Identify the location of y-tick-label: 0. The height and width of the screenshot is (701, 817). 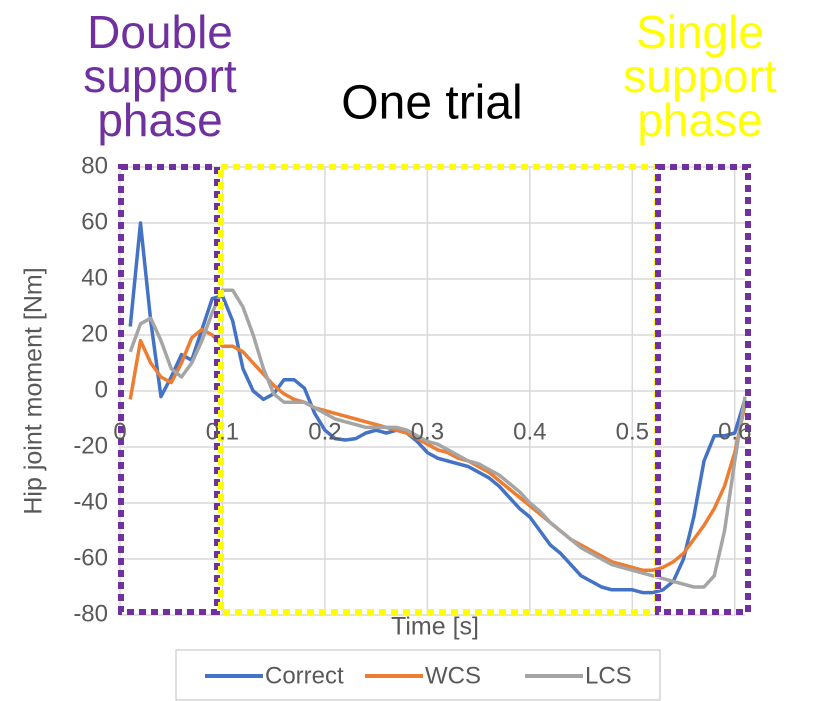
(101, 389).